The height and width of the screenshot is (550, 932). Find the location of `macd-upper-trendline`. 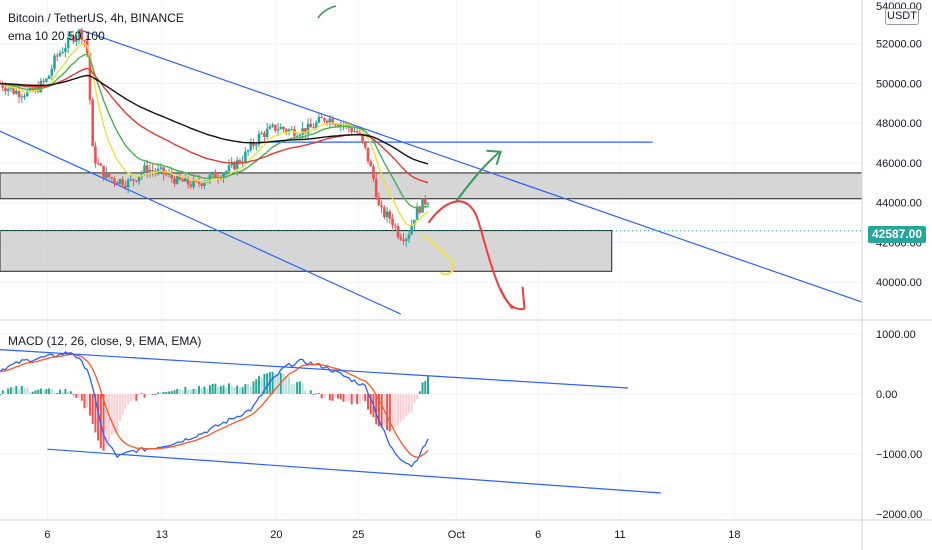

macd-upper-trendline is located at coordinates (314, 369).